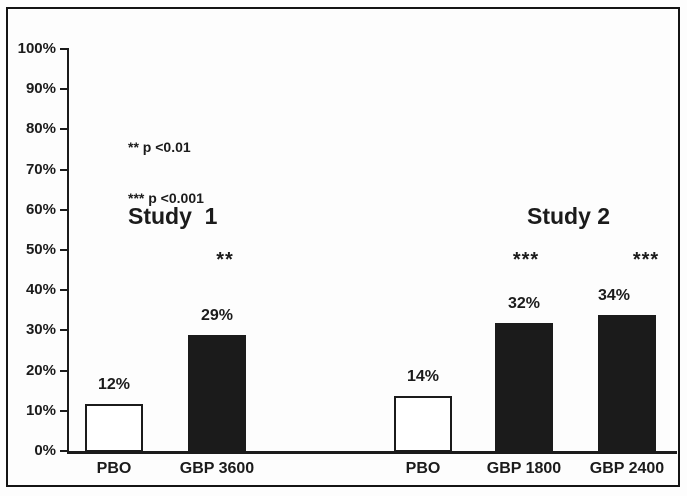  I want to click on study-2-title: Study 2, so click(569, 216).